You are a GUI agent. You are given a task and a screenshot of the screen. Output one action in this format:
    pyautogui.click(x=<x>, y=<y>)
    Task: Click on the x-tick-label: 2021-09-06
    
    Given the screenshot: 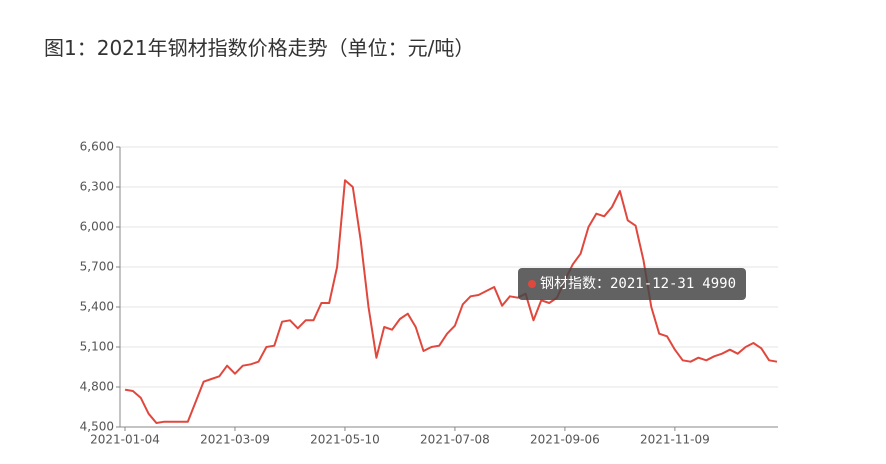 What is the action you would take?
    pyautogui.click(x=565, y=440)
    